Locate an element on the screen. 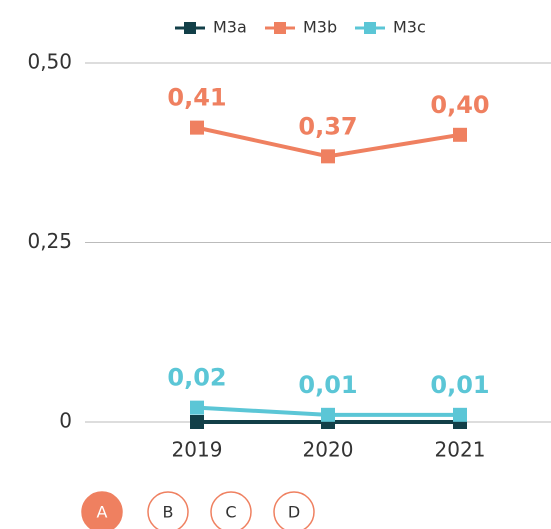 The image size is (551, 529). tab-button: B is located at coordinates (168, 510).